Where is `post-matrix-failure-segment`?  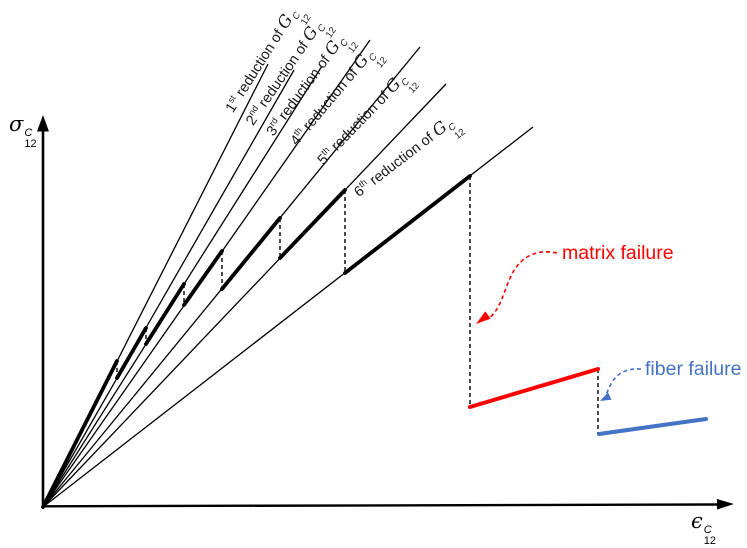 post-matrix-failure-segment is located at coordinates (534, 388).